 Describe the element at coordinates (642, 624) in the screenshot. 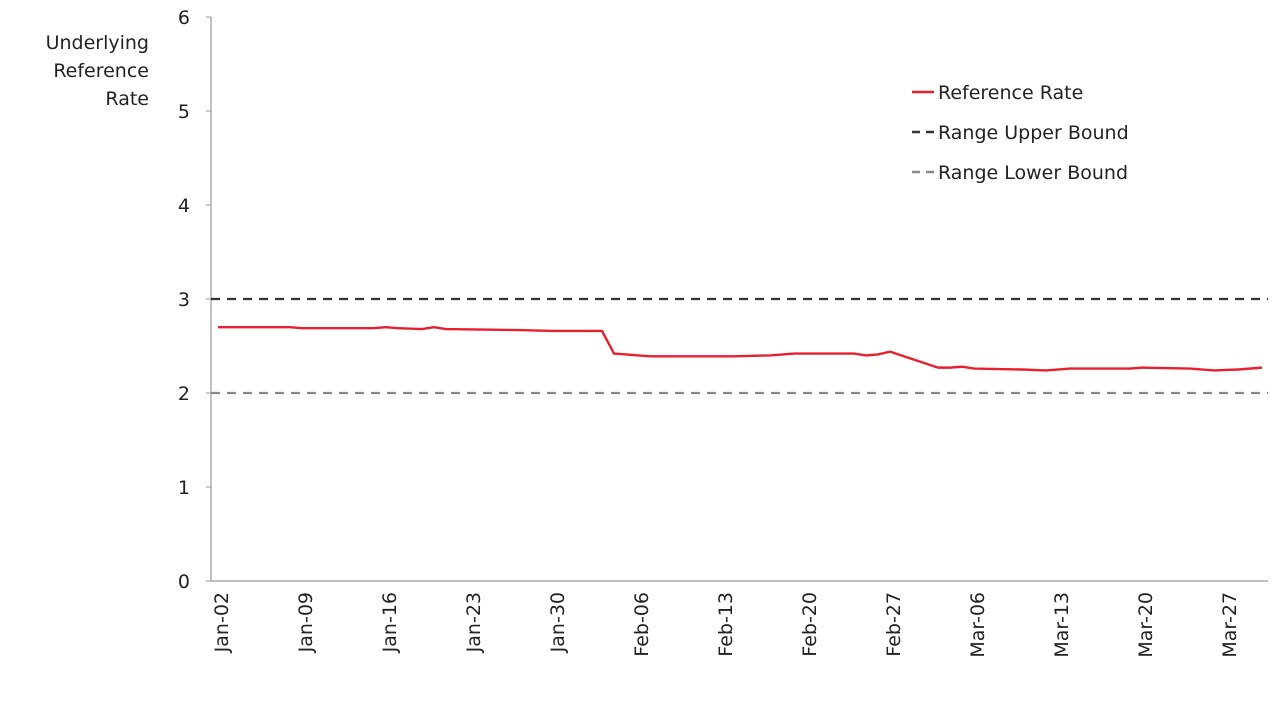

I see `x-tick-label: Feb-06` at that location.